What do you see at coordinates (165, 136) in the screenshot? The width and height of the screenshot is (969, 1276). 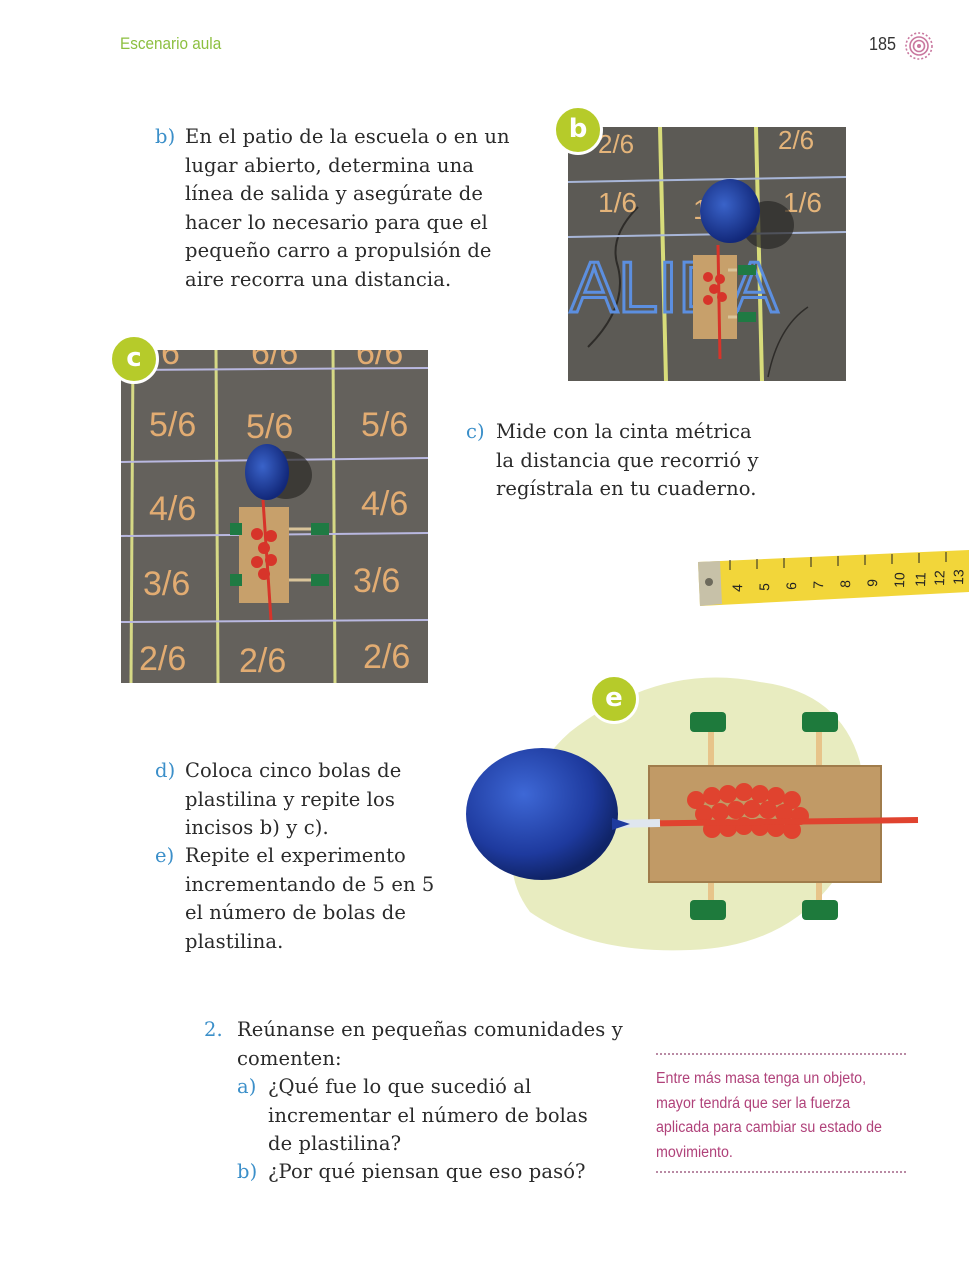 I see `step-b-marker: b)` at bounding box center [165, 136].